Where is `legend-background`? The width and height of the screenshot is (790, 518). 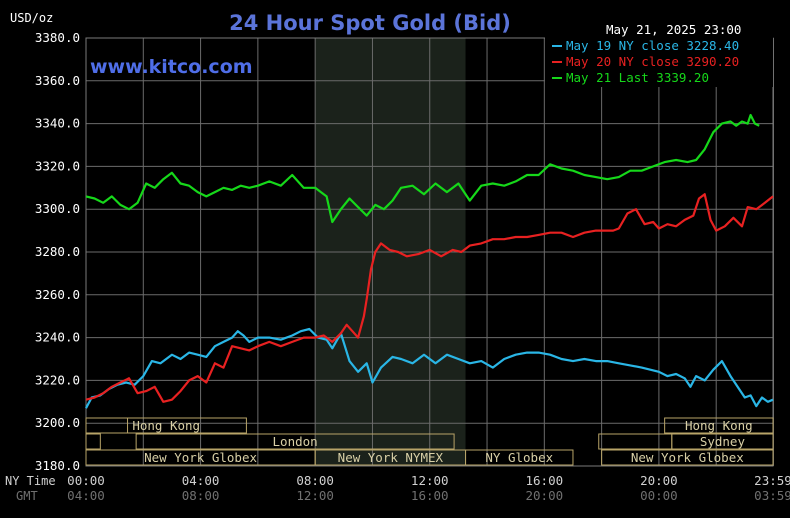 legend-background is located at coordinates (659, 62).